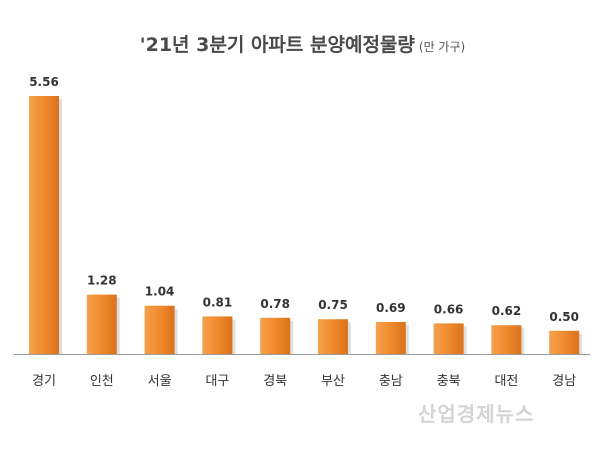  Describe the element at coordinates (102, 281) in the screenshot. I see `value-label: 1.28` at that location.